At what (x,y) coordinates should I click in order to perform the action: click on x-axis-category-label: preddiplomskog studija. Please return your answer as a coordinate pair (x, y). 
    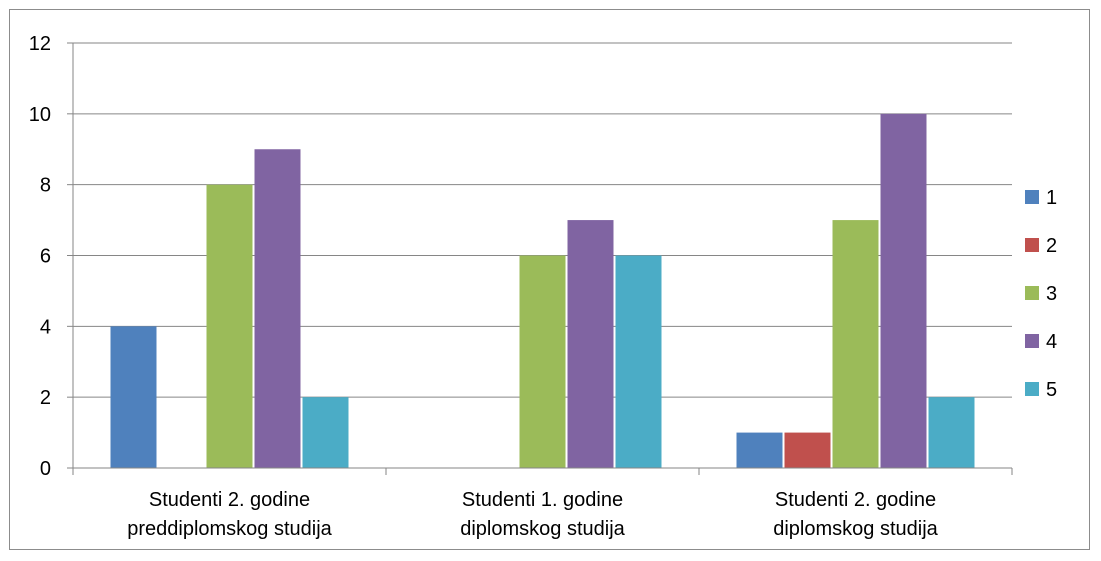
    Looking at the image, I should click on (229, 529).